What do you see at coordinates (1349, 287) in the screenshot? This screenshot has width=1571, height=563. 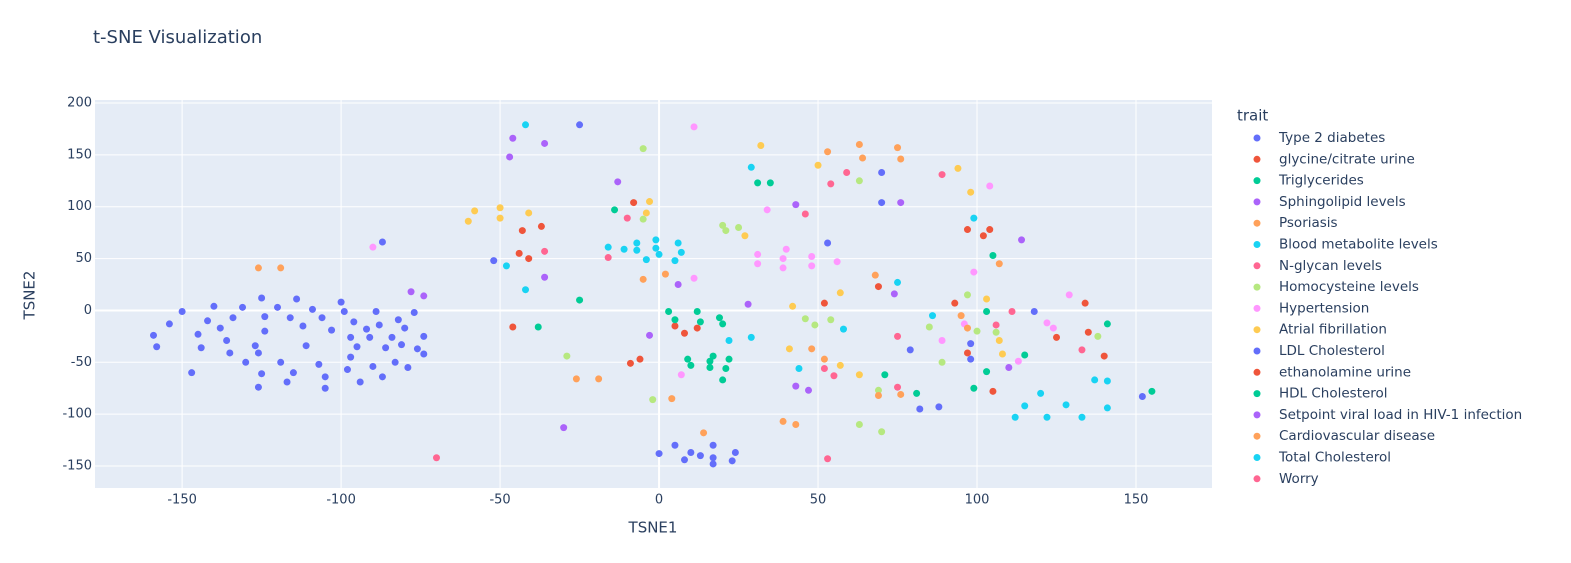 I see `legend-label: Homocysteine levels` at bounding box center [1349, 287].